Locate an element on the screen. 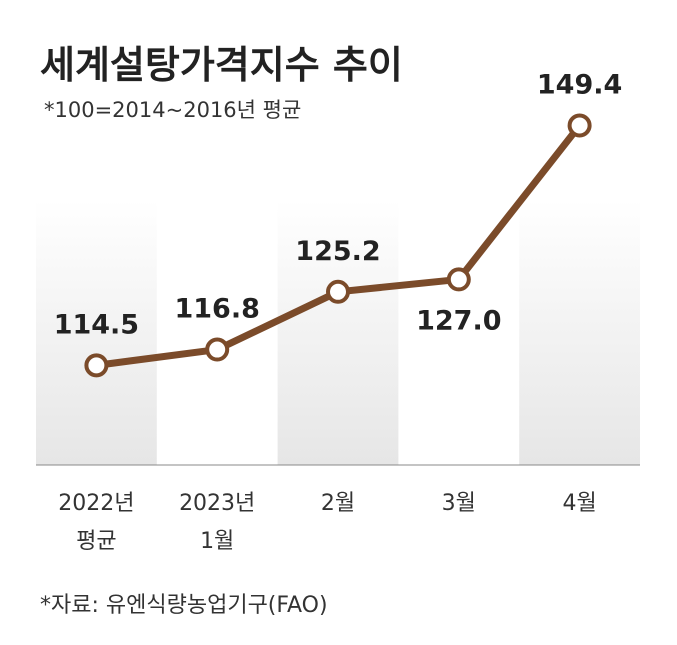  x-tick-label: 3월 is located at coordinates (458, 503).